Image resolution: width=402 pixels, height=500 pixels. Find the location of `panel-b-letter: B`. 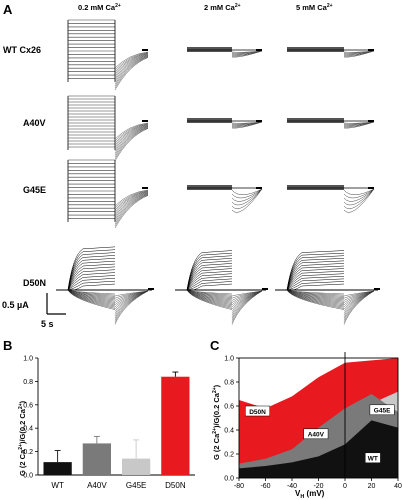

panel-b-letter: B is located at coordinates (7, 345).